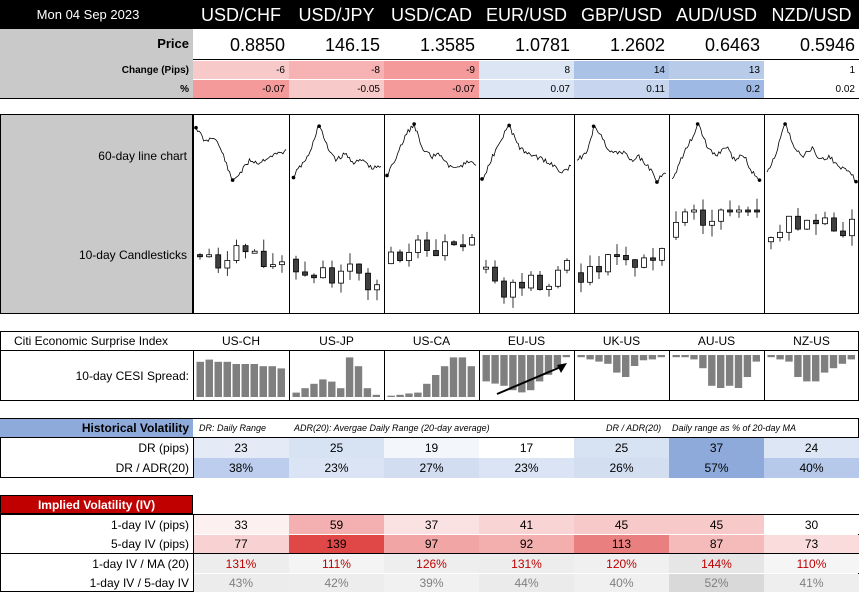 This screenshot has height=592, width=859. Describe the element at coordinates (184, 89) in the screenshot. I see `pct-label: %` at that location.